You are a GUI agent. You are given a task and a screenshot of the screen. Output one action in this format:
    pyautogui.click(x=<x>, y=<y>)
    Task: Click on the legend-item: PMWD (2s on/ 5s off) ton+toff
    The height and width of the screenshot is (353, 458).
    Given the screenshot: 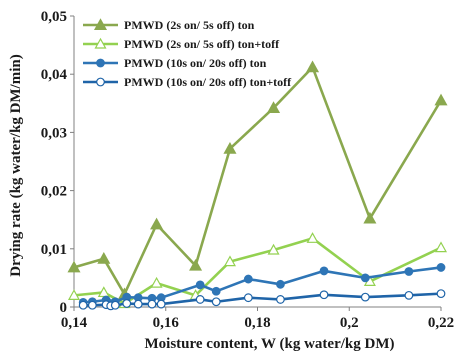 What is the action you would take?
    pyautogui.click(x=181, y=44)
    